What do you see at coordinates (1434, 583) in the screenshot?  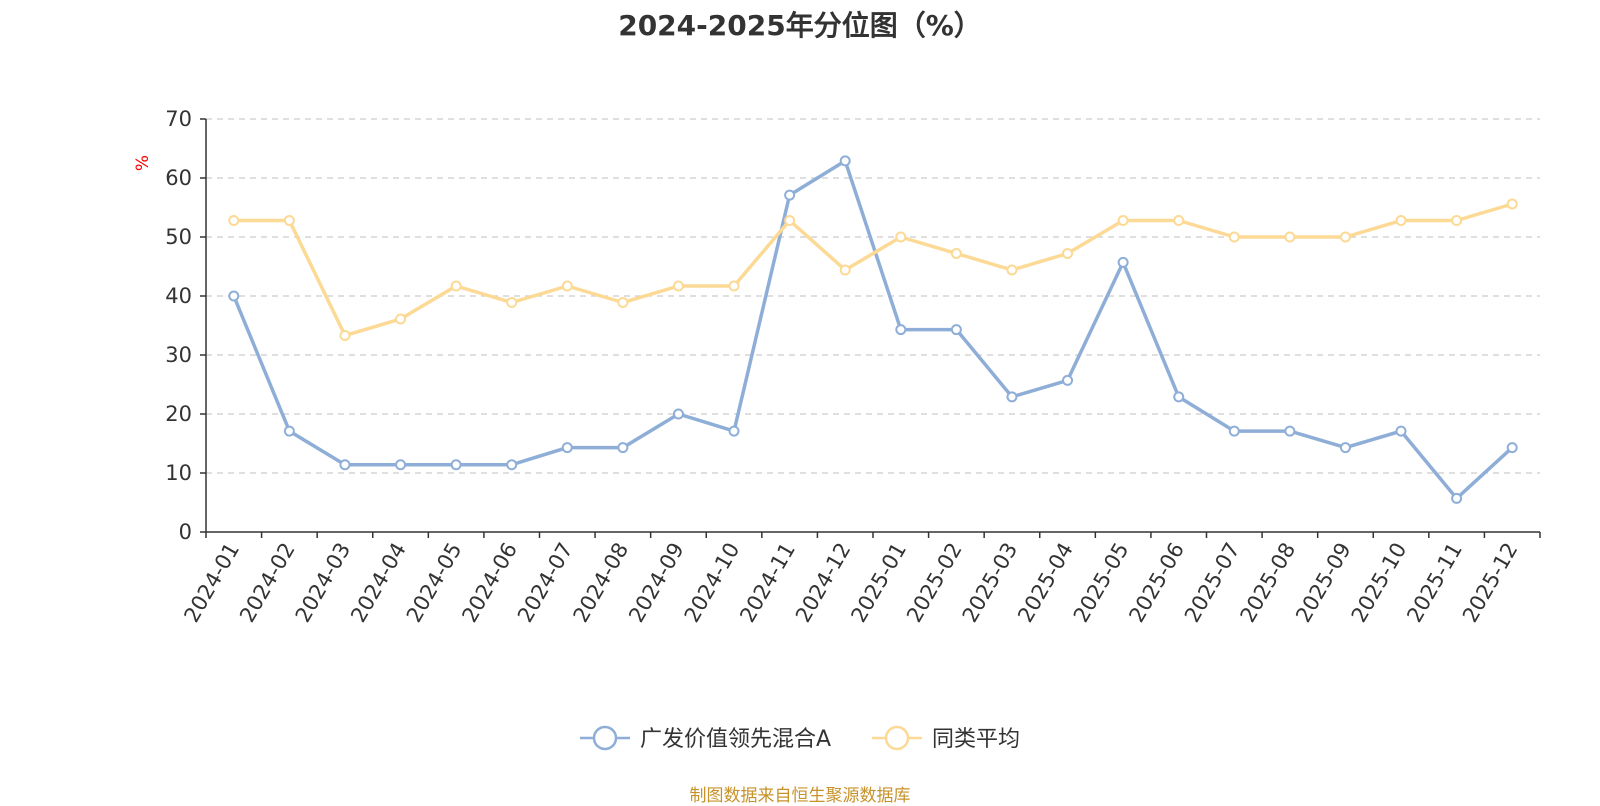 I see `x-tick-label: 2025-11` at bounding box center [1434, 583].